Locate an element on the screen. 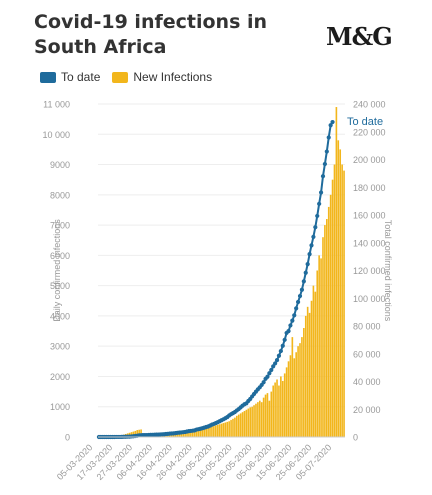 This screenshot has height=495, width=432. right-tick-label: 100 000 is located at coordinates (369, 299).